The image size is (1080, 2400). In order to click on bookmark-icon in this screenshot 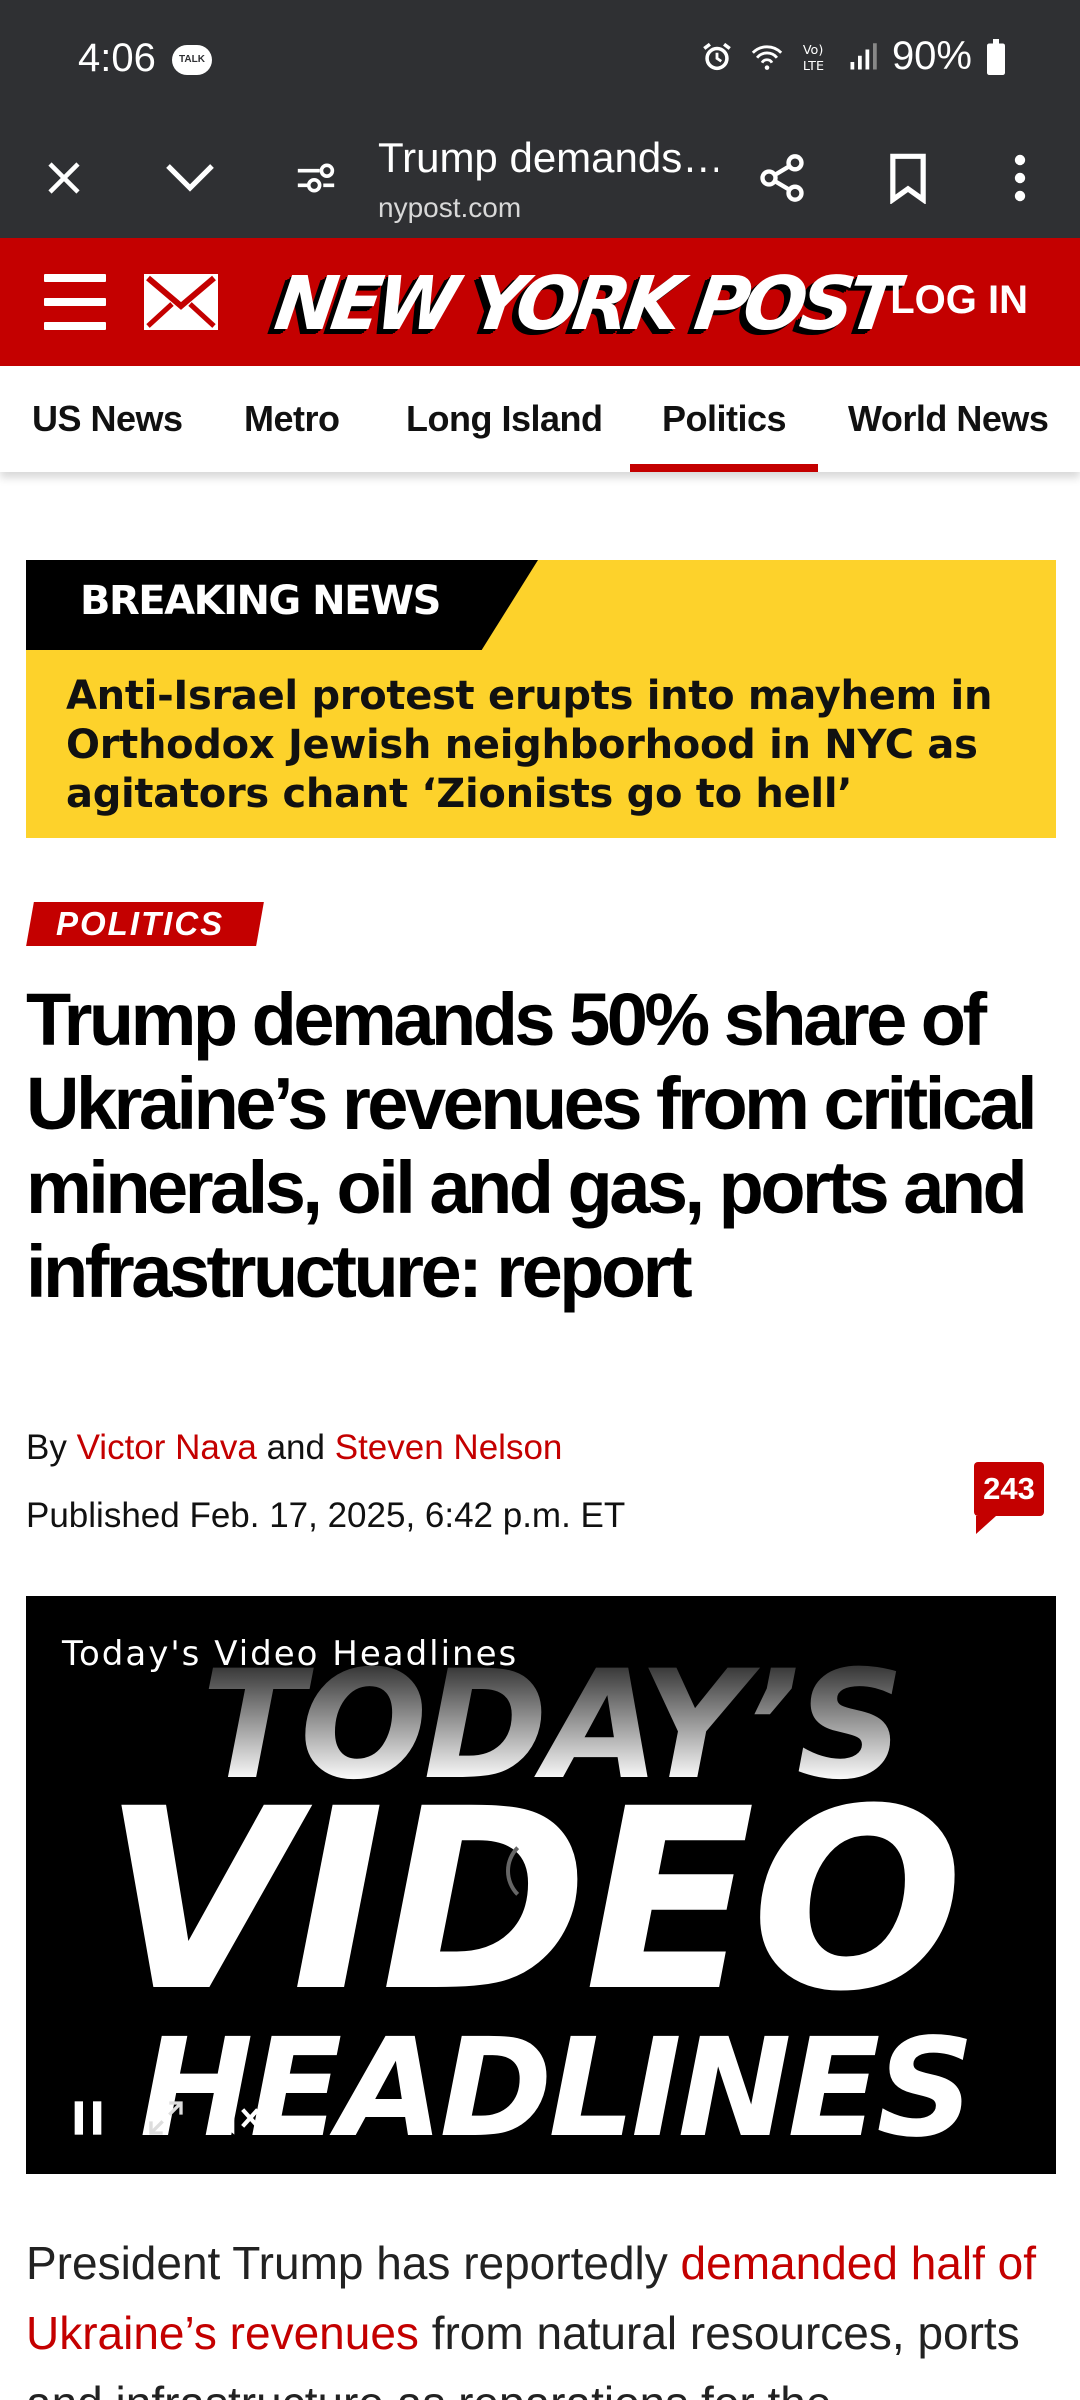, I will do `click(908, 178)`.